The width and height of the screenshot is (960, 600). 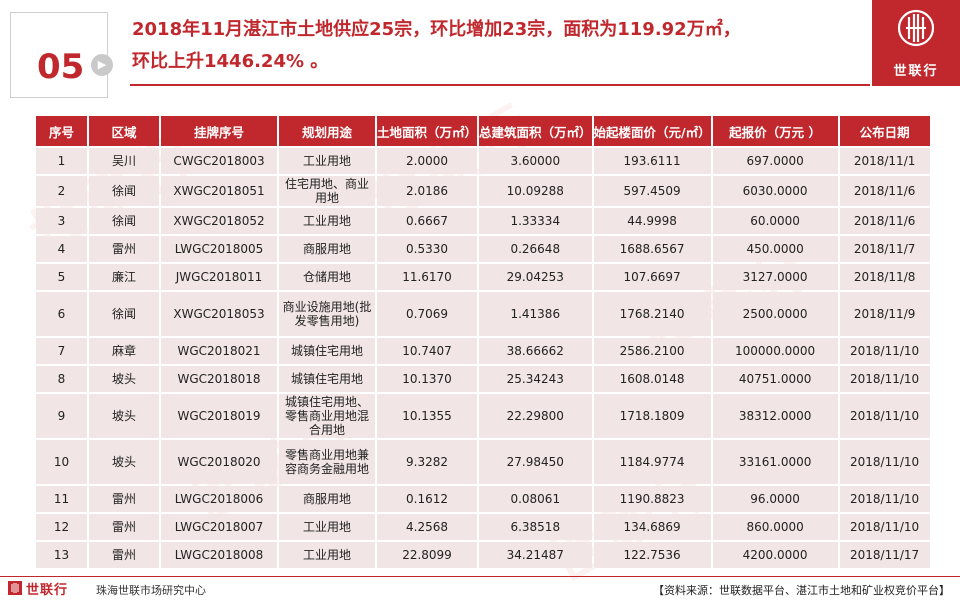 I want to click on cell-index: 5, so click(x=61, y=277).